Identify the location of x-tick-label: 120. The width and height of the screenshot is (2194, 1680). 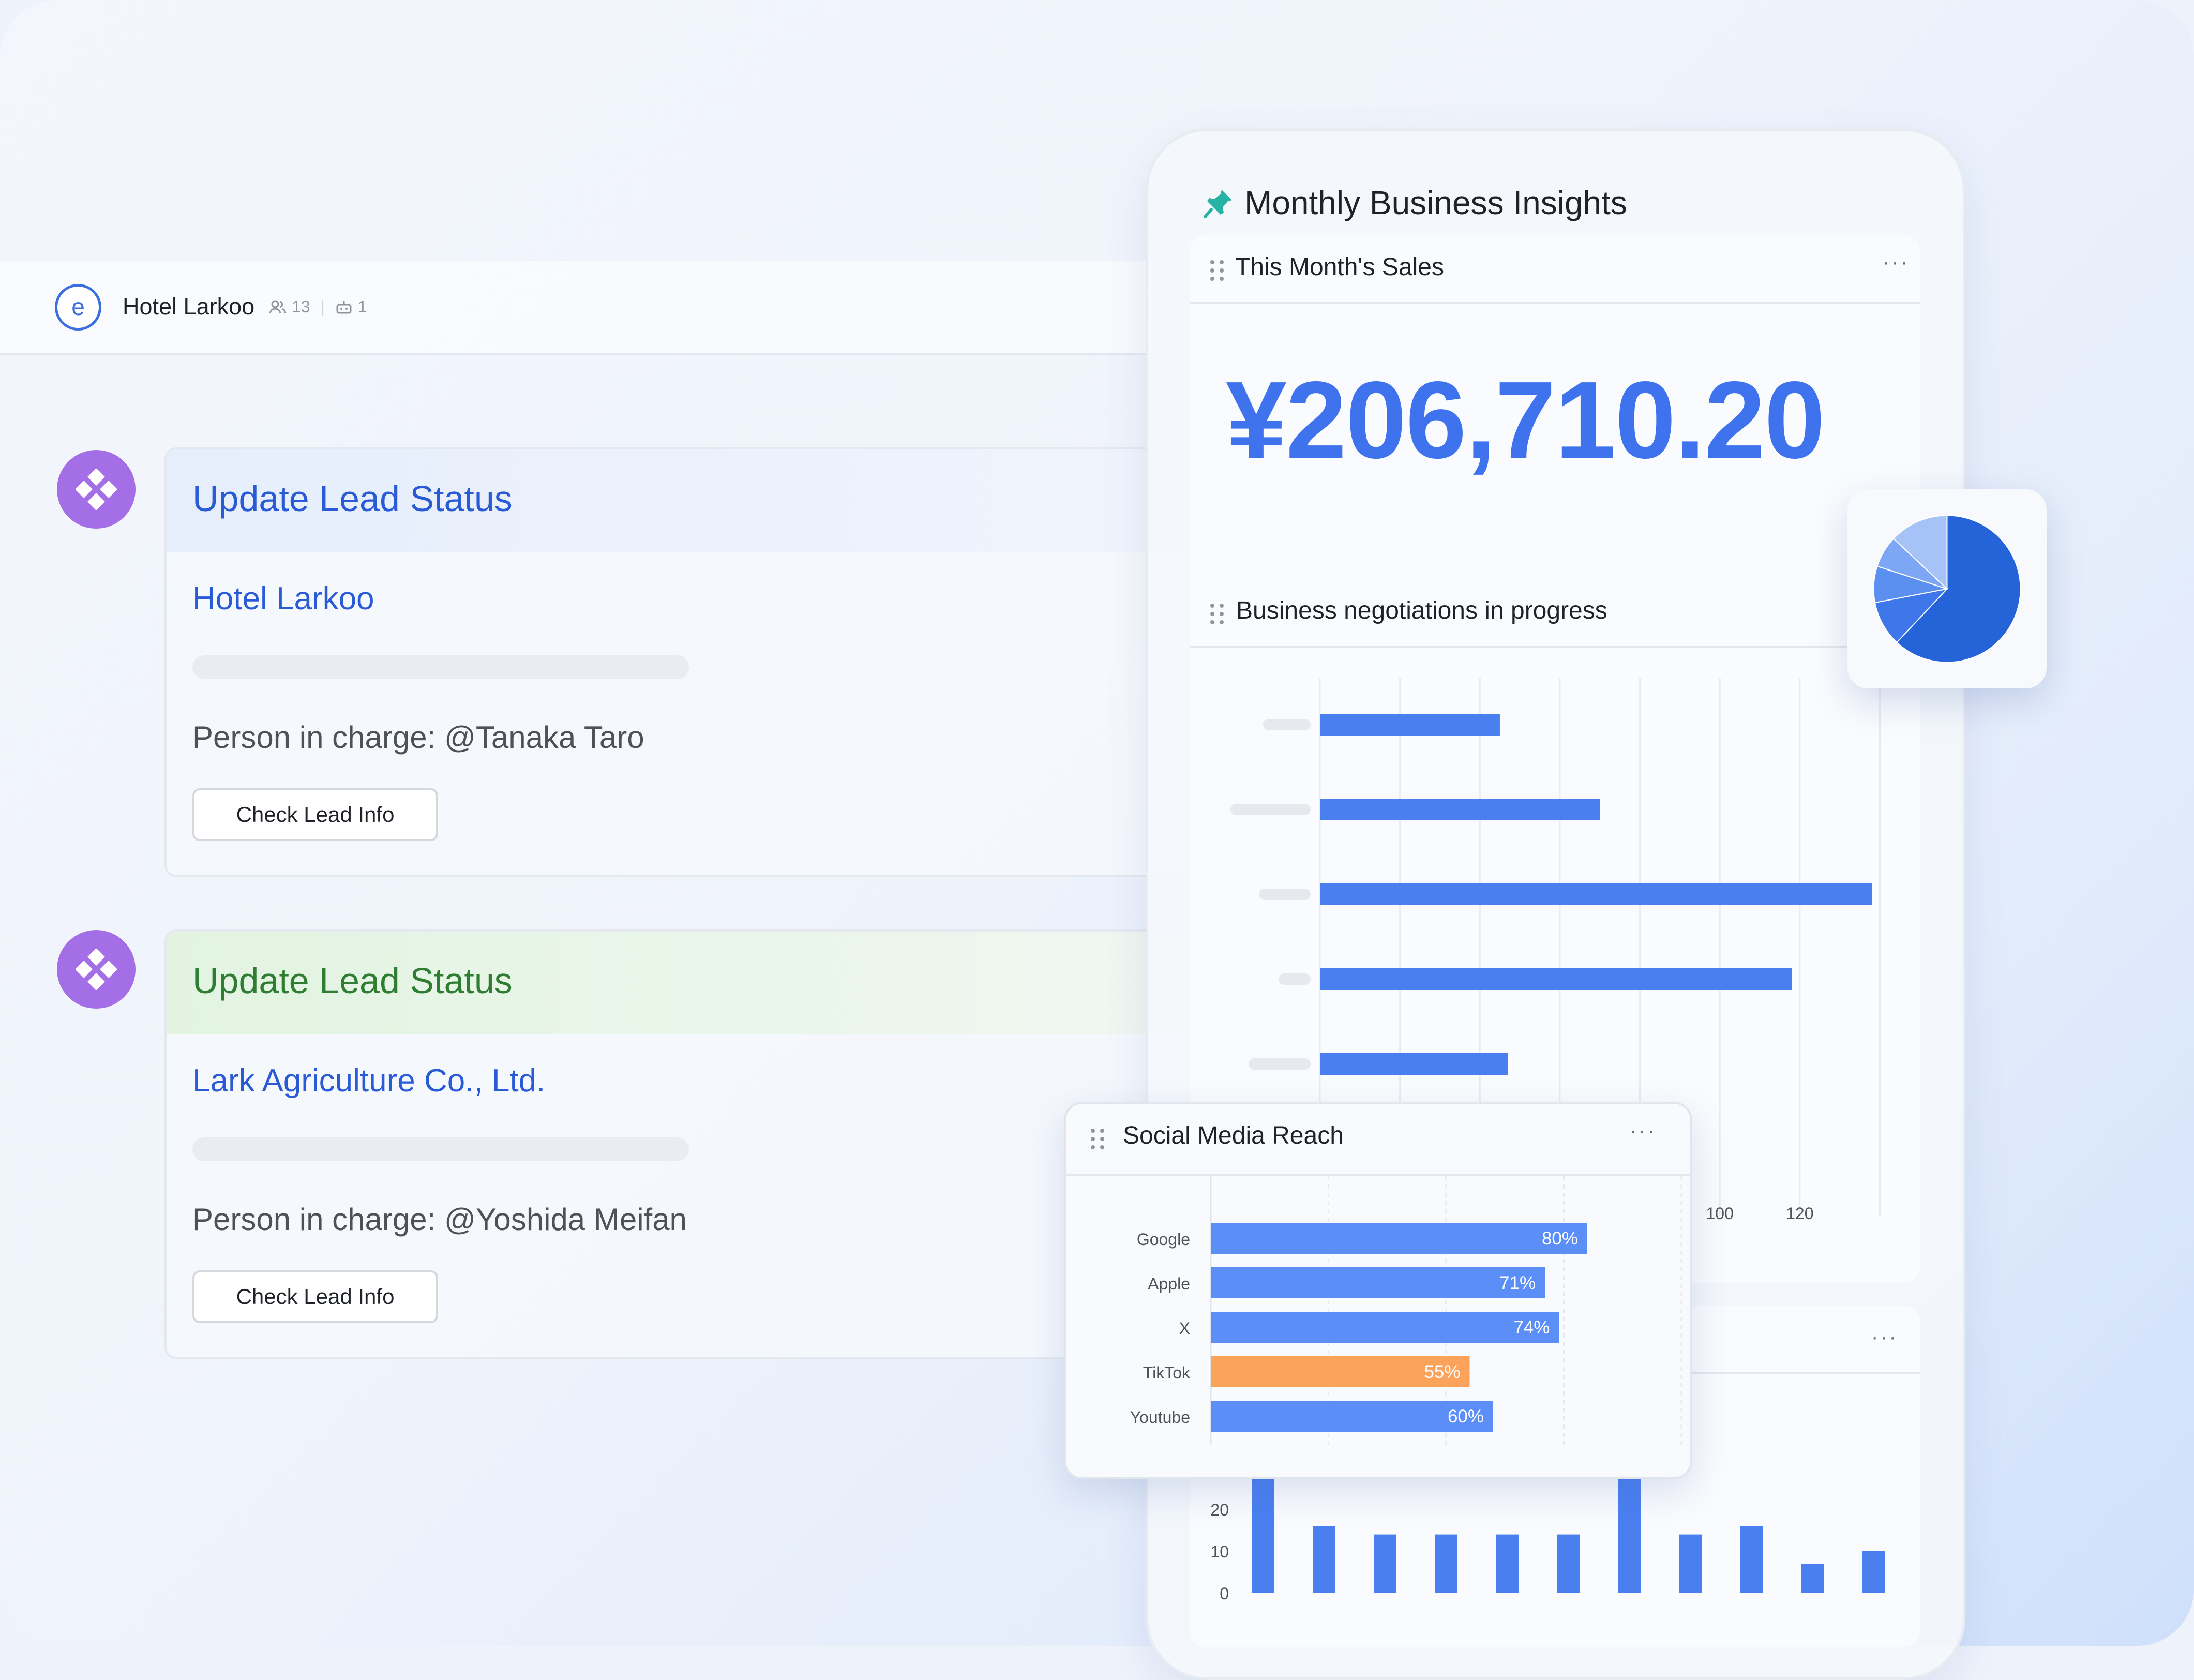
(1799, 1212).